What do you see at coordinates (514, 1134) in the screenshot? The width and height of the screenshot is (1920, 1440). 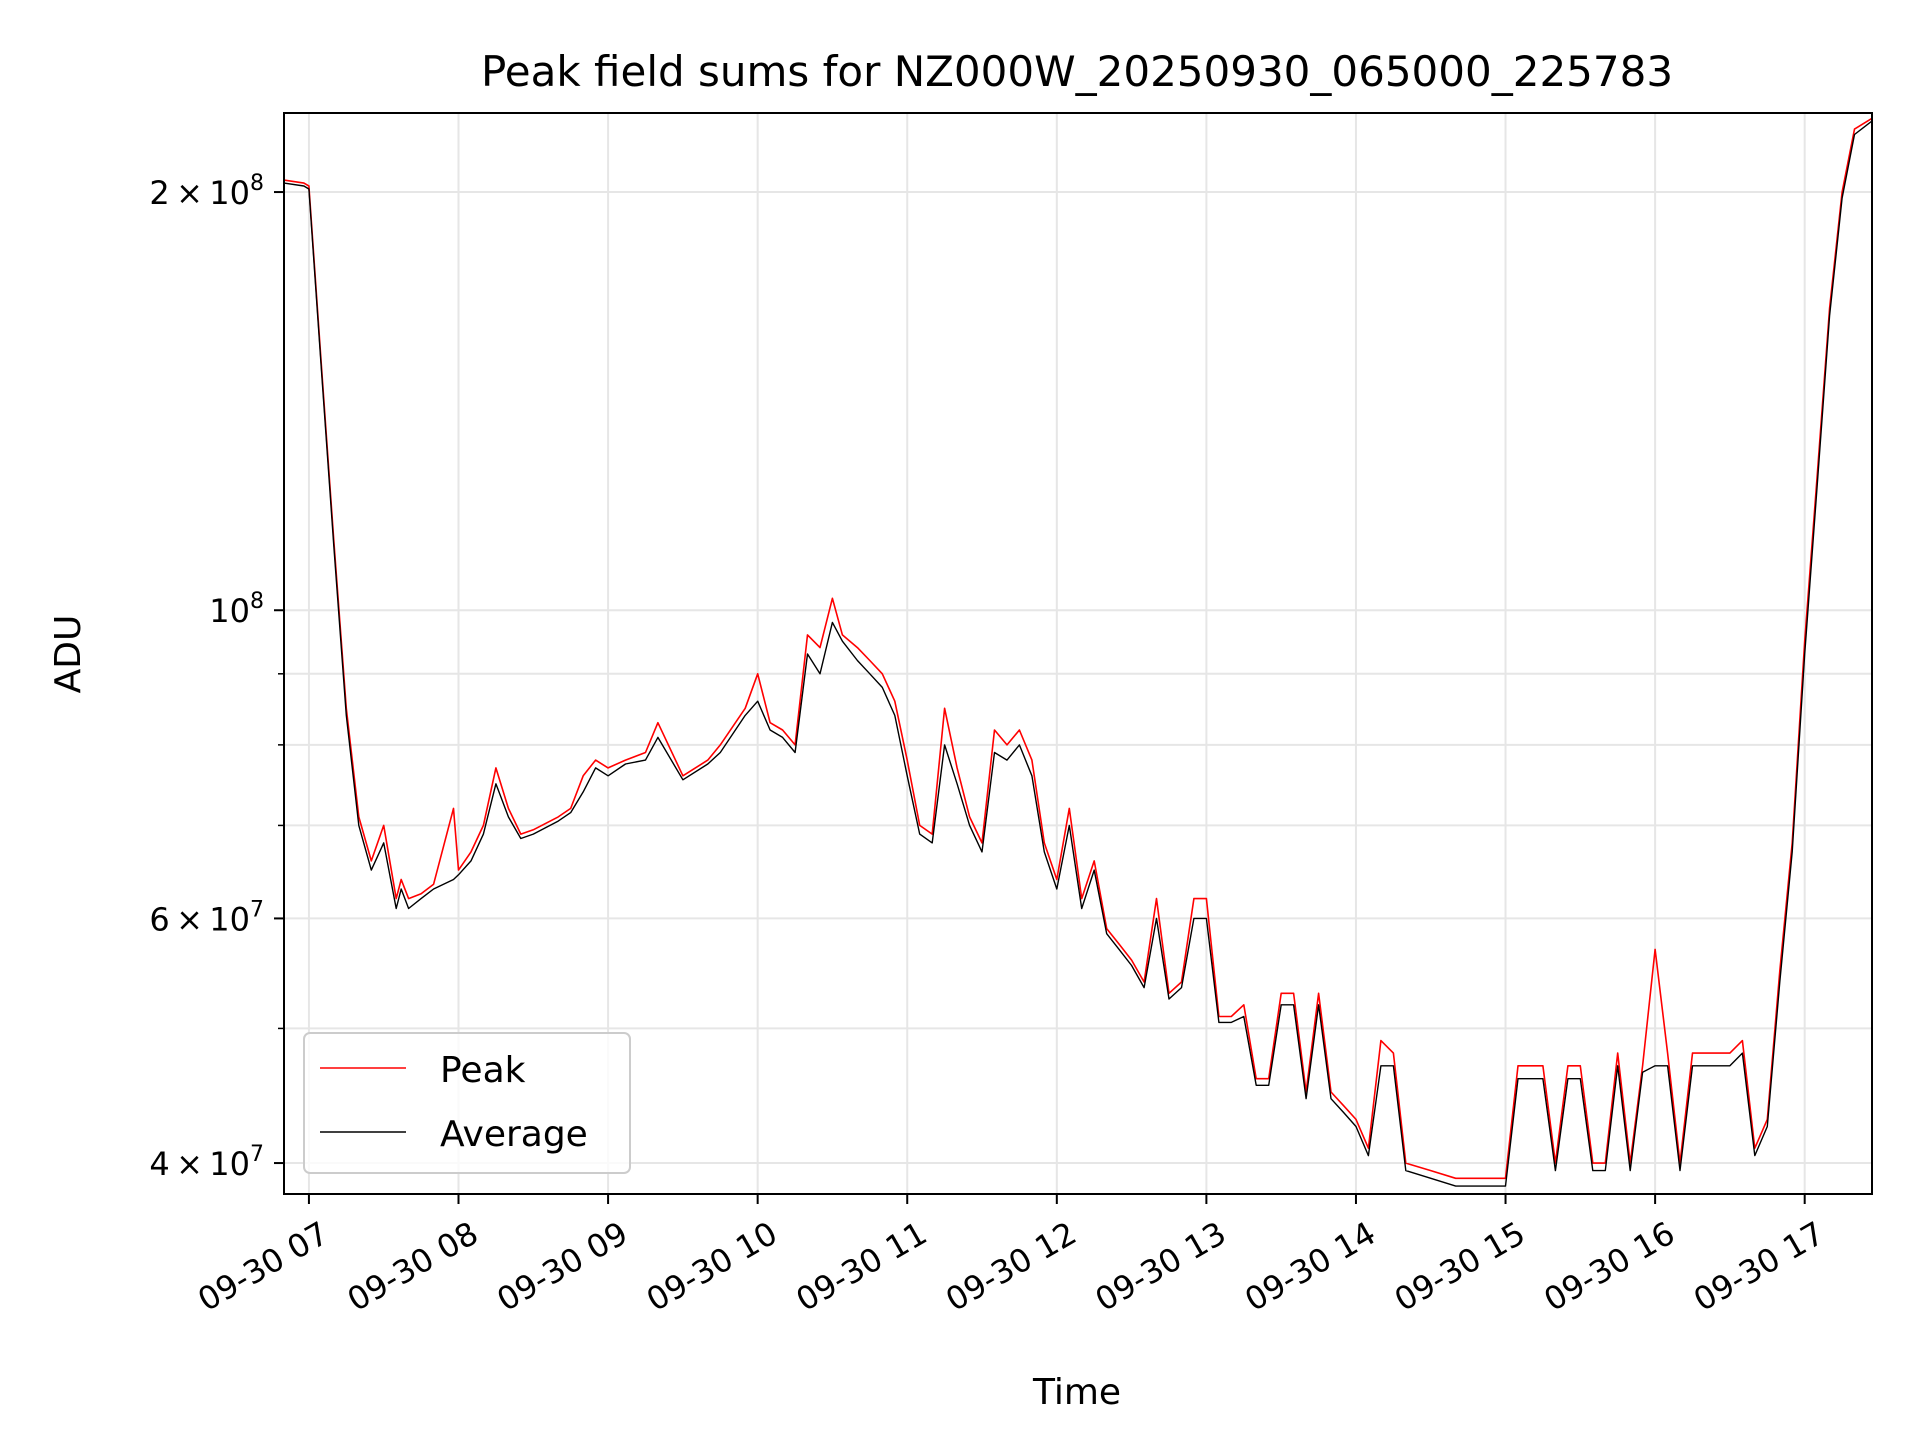 I see `legend-label-average: Average` at bounding box center [514, 1134].